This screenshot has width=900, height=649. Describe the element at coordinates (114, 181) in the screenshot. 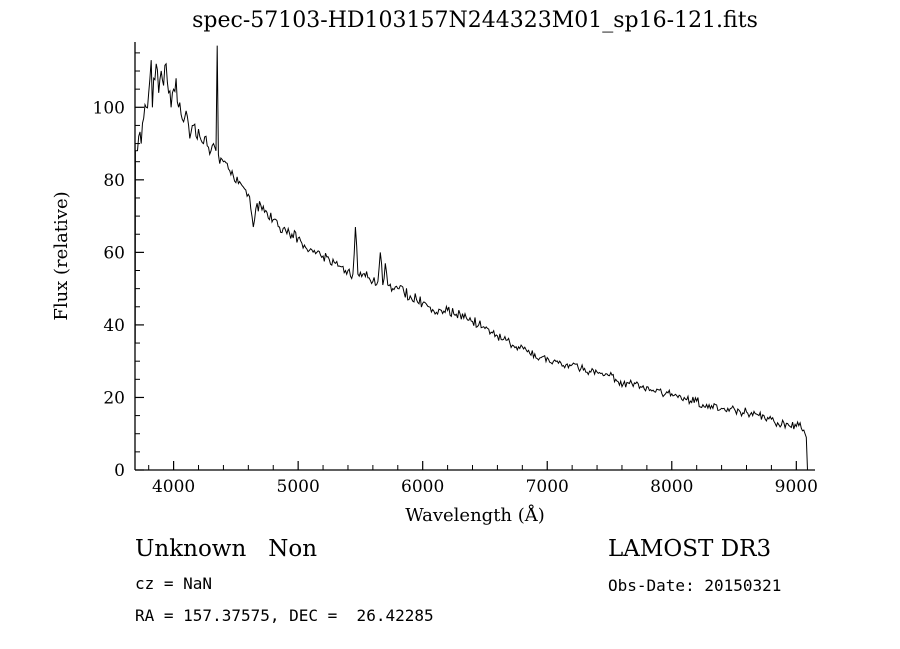

I see `y-tick-label: 80` at that location.